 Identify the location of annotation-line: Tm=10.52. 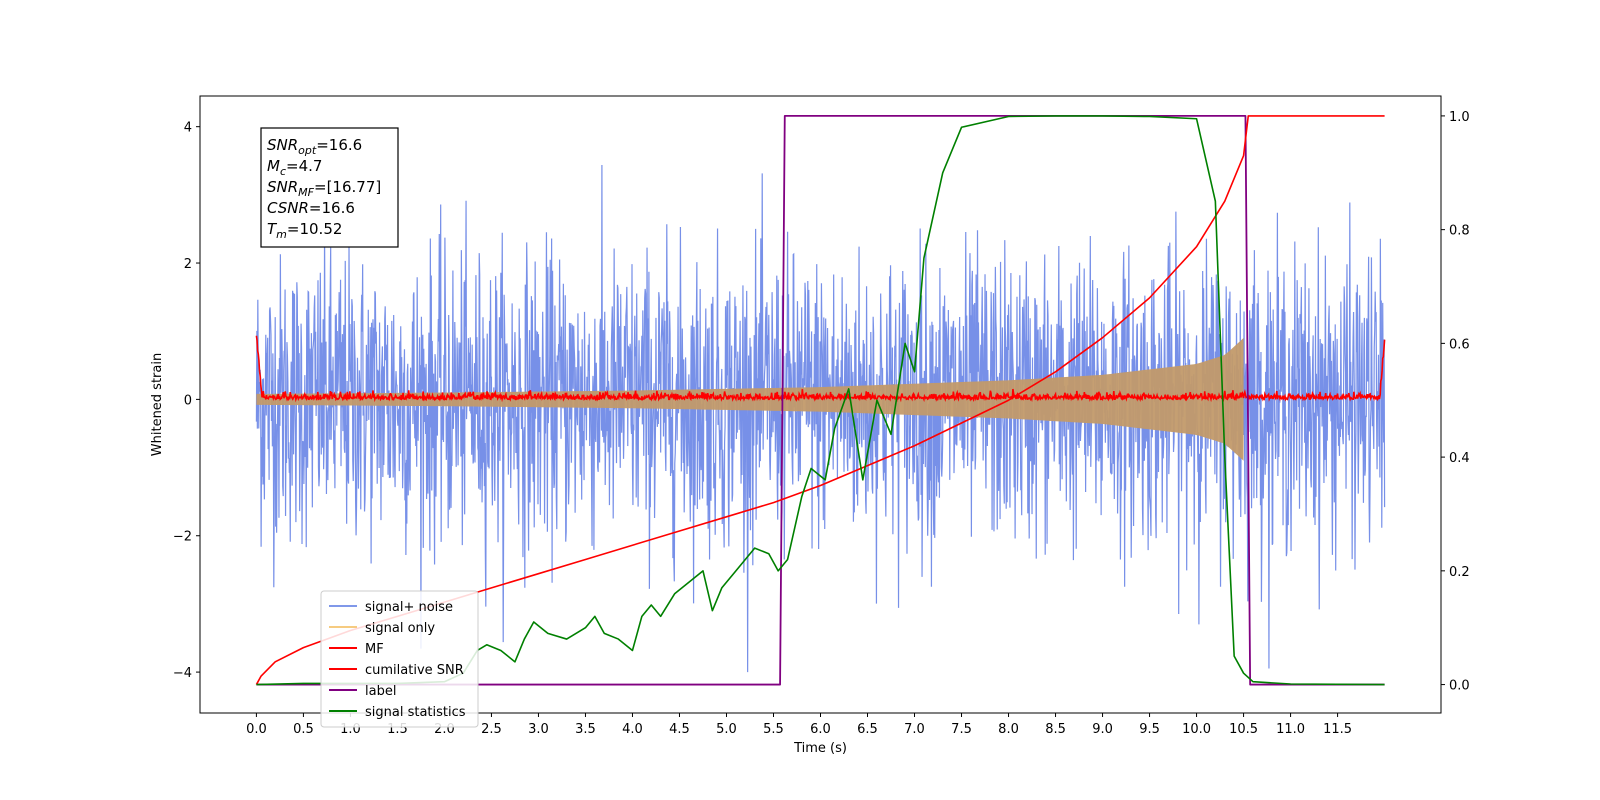
(304, 230).